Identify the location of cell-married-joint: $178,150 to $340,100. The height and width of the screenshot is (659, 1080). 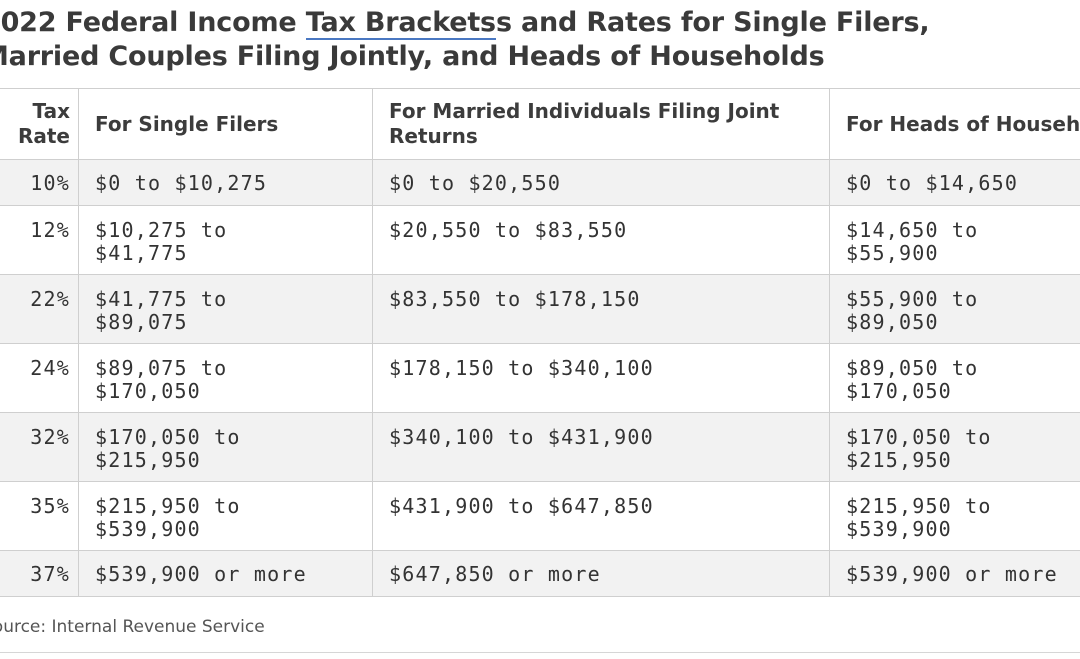
(601, 378).